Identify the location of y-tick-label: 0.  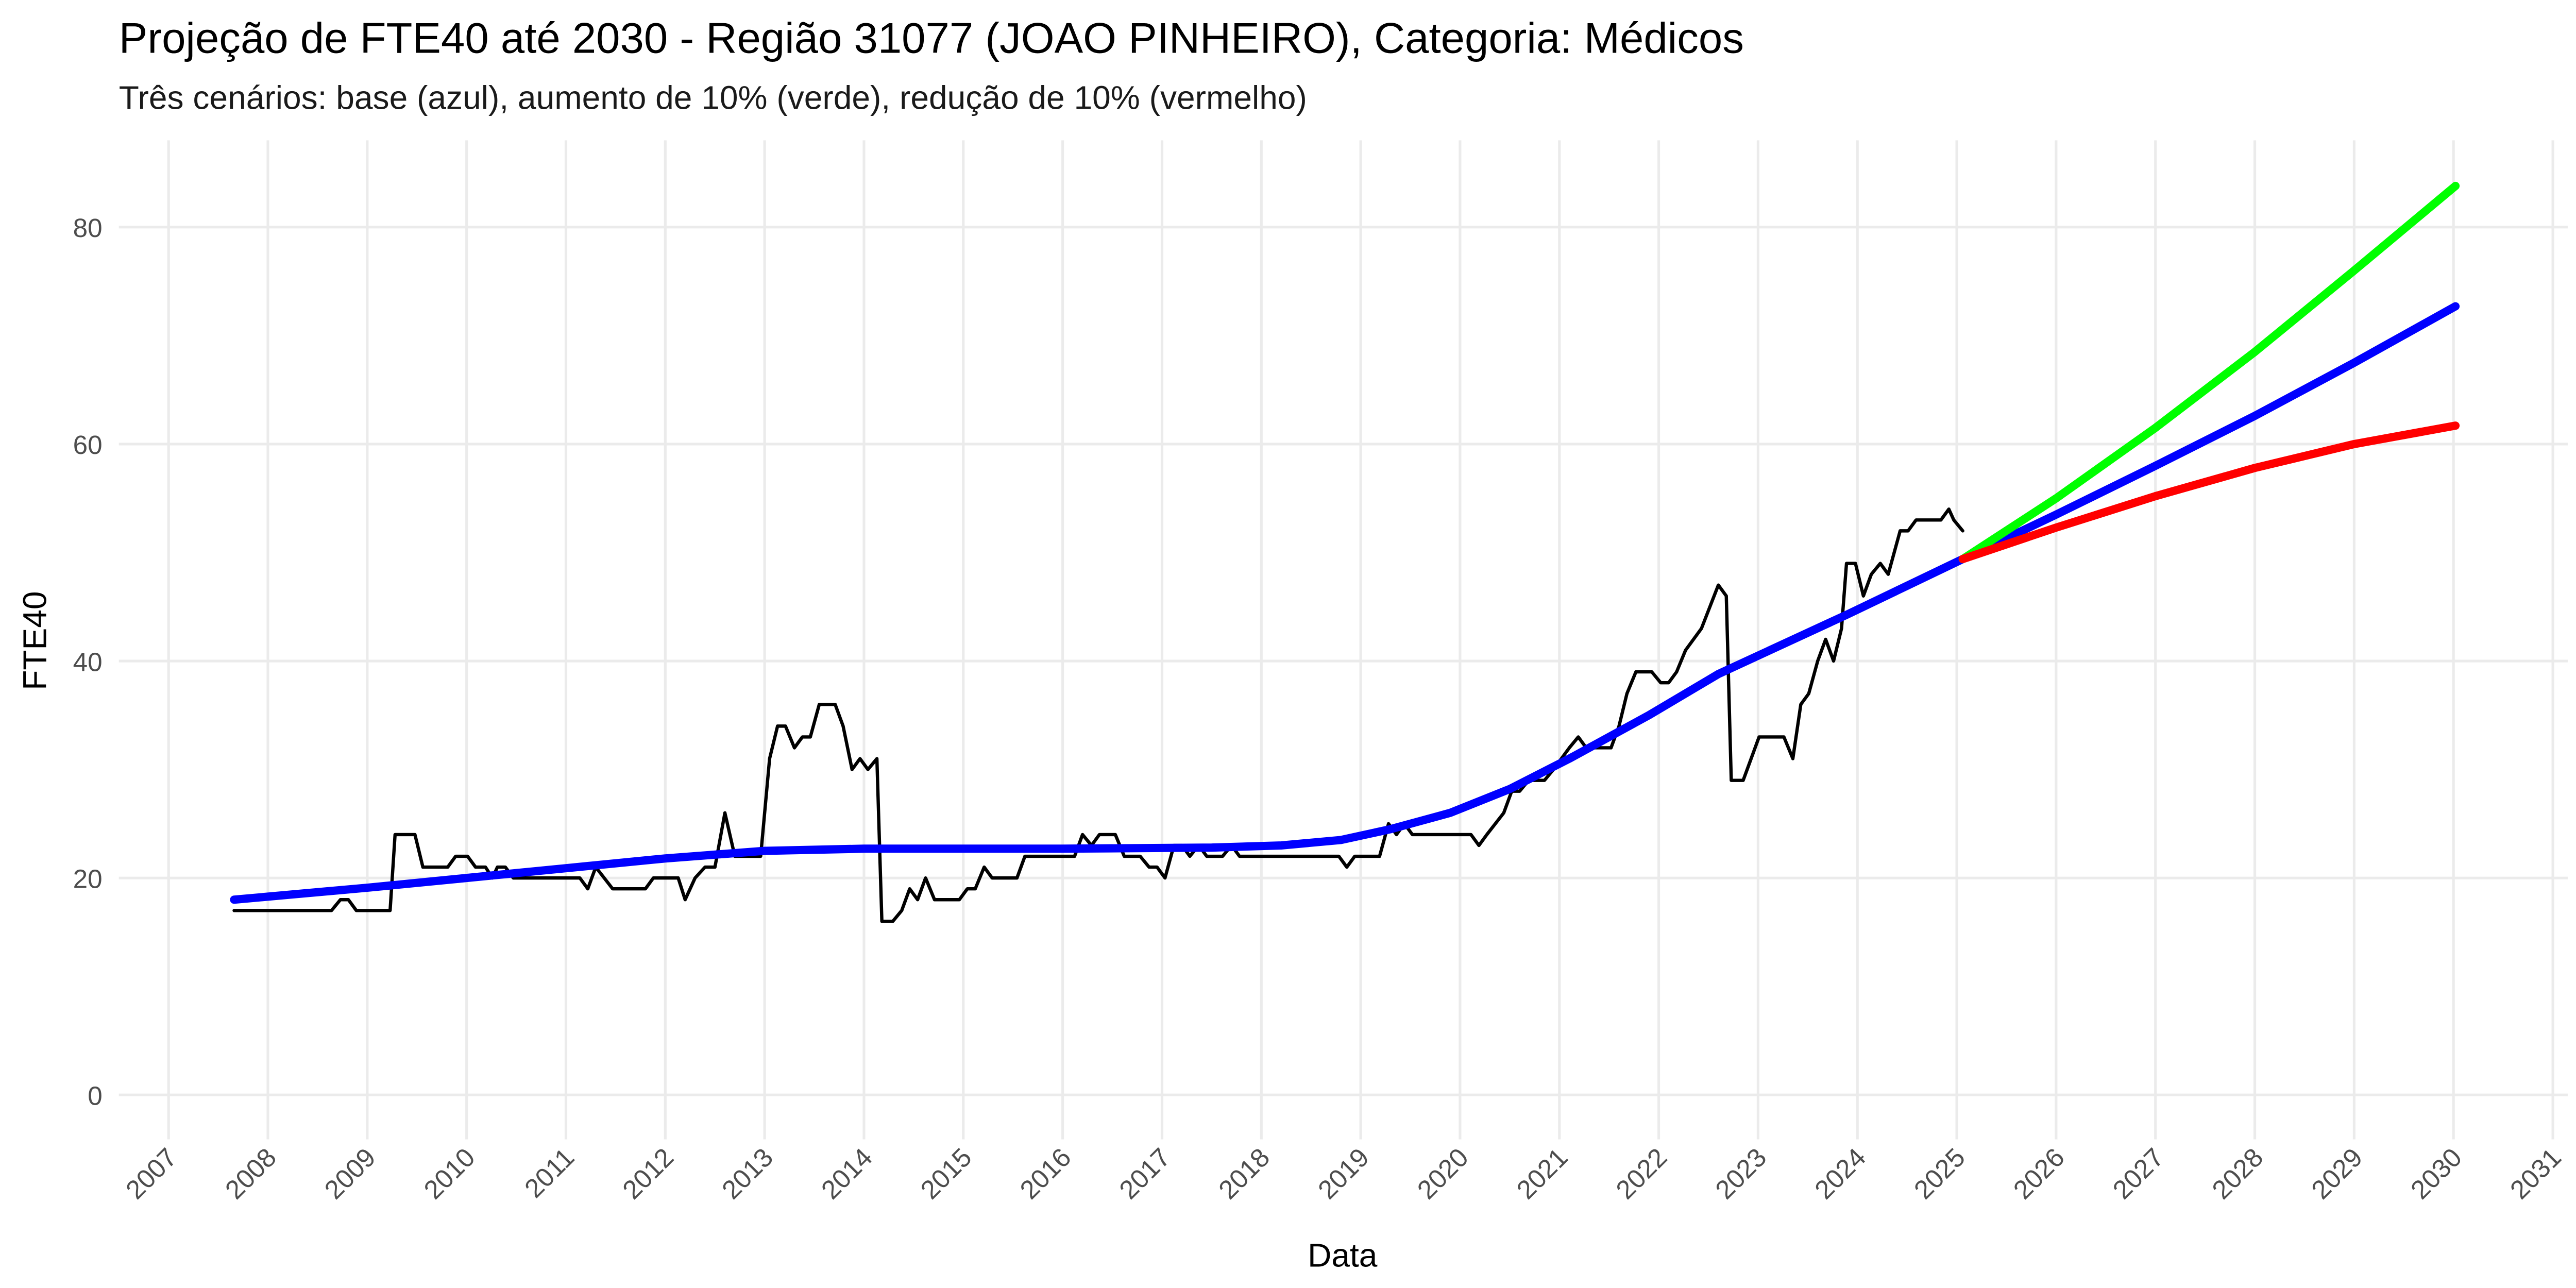
(95, 1095).